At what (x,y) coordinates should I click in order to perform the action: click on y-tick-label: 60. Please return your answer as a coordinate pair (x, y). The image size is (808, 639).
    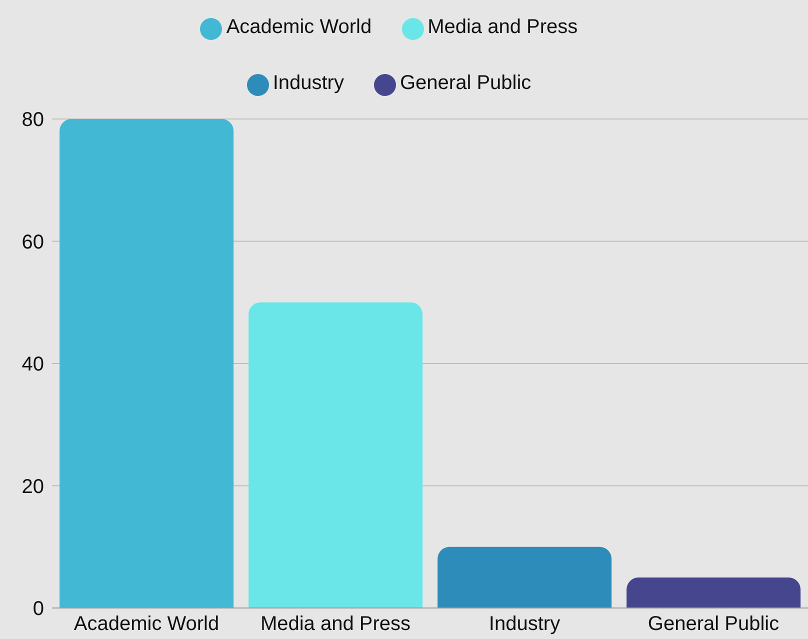
    Looking at the image, I should click on (33, 242).